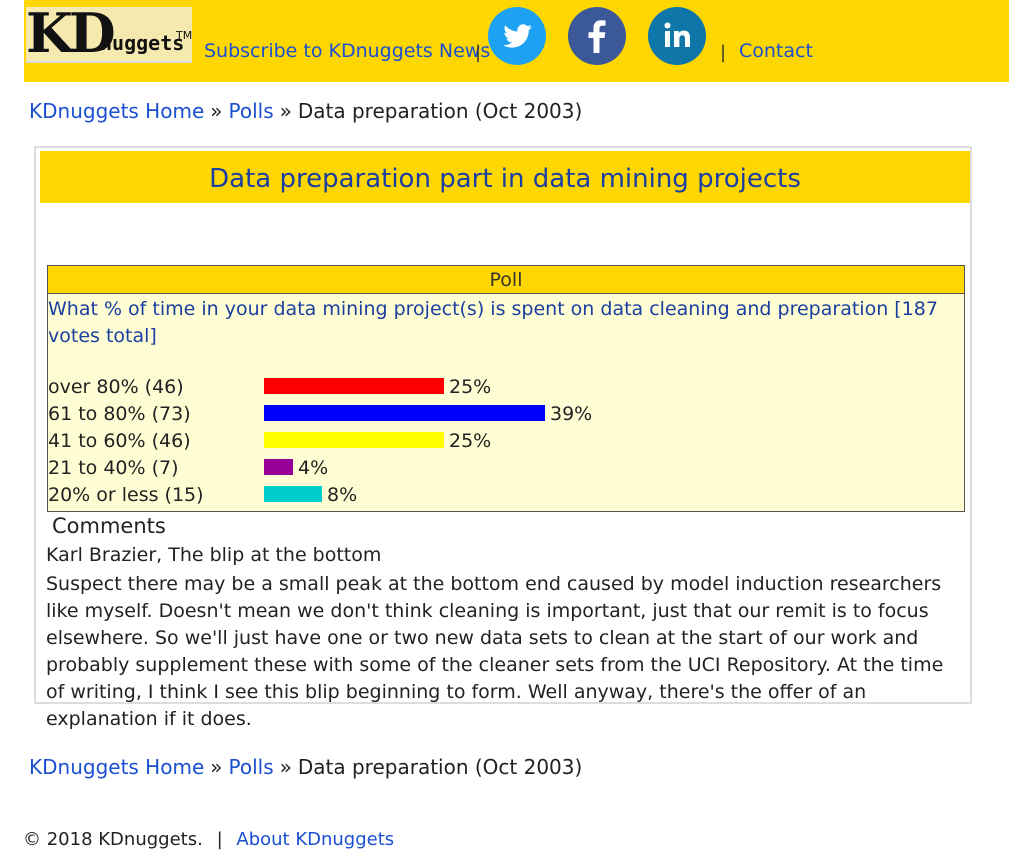 The height and width of the screenshot is (861, 1009). Describe the element at coordinates (506, 280) in the screenshot. I see `poll-header: Poll` at that location.